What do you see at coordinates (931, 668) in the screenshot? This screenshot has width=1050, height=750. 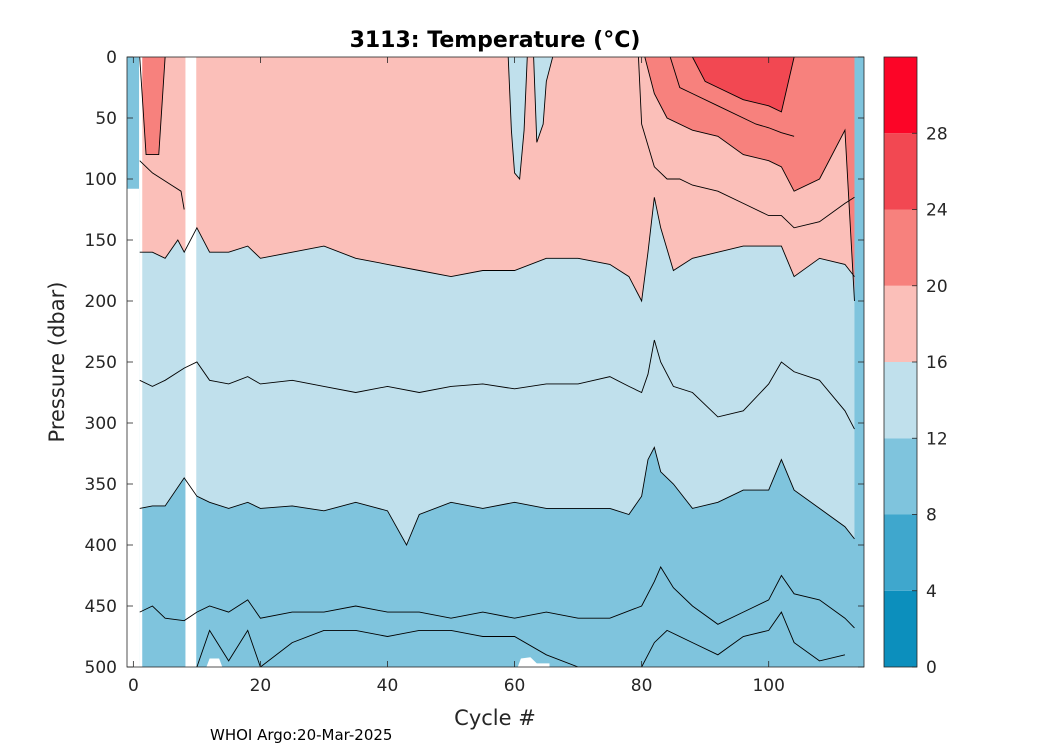 I see `colorbar-tick-label: 0` at bounding box center [931, 668].